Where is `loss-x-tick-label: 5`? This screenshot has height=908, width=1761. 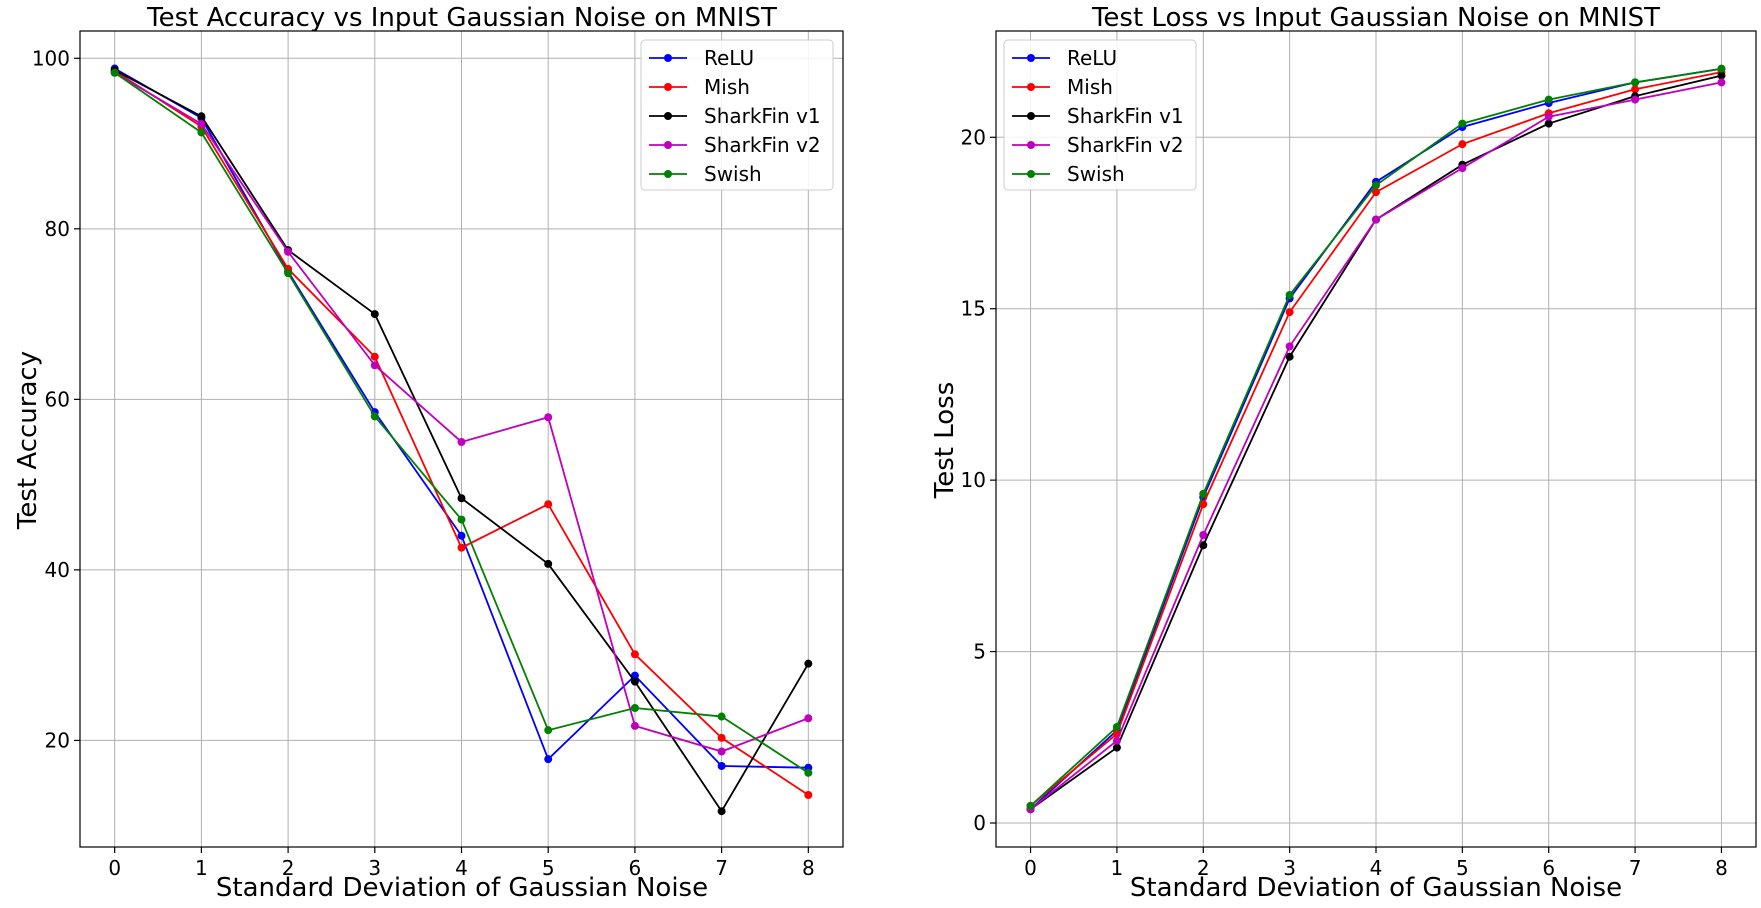
loss-x-tick-label: 5 is located at coordinates (1462, 868).